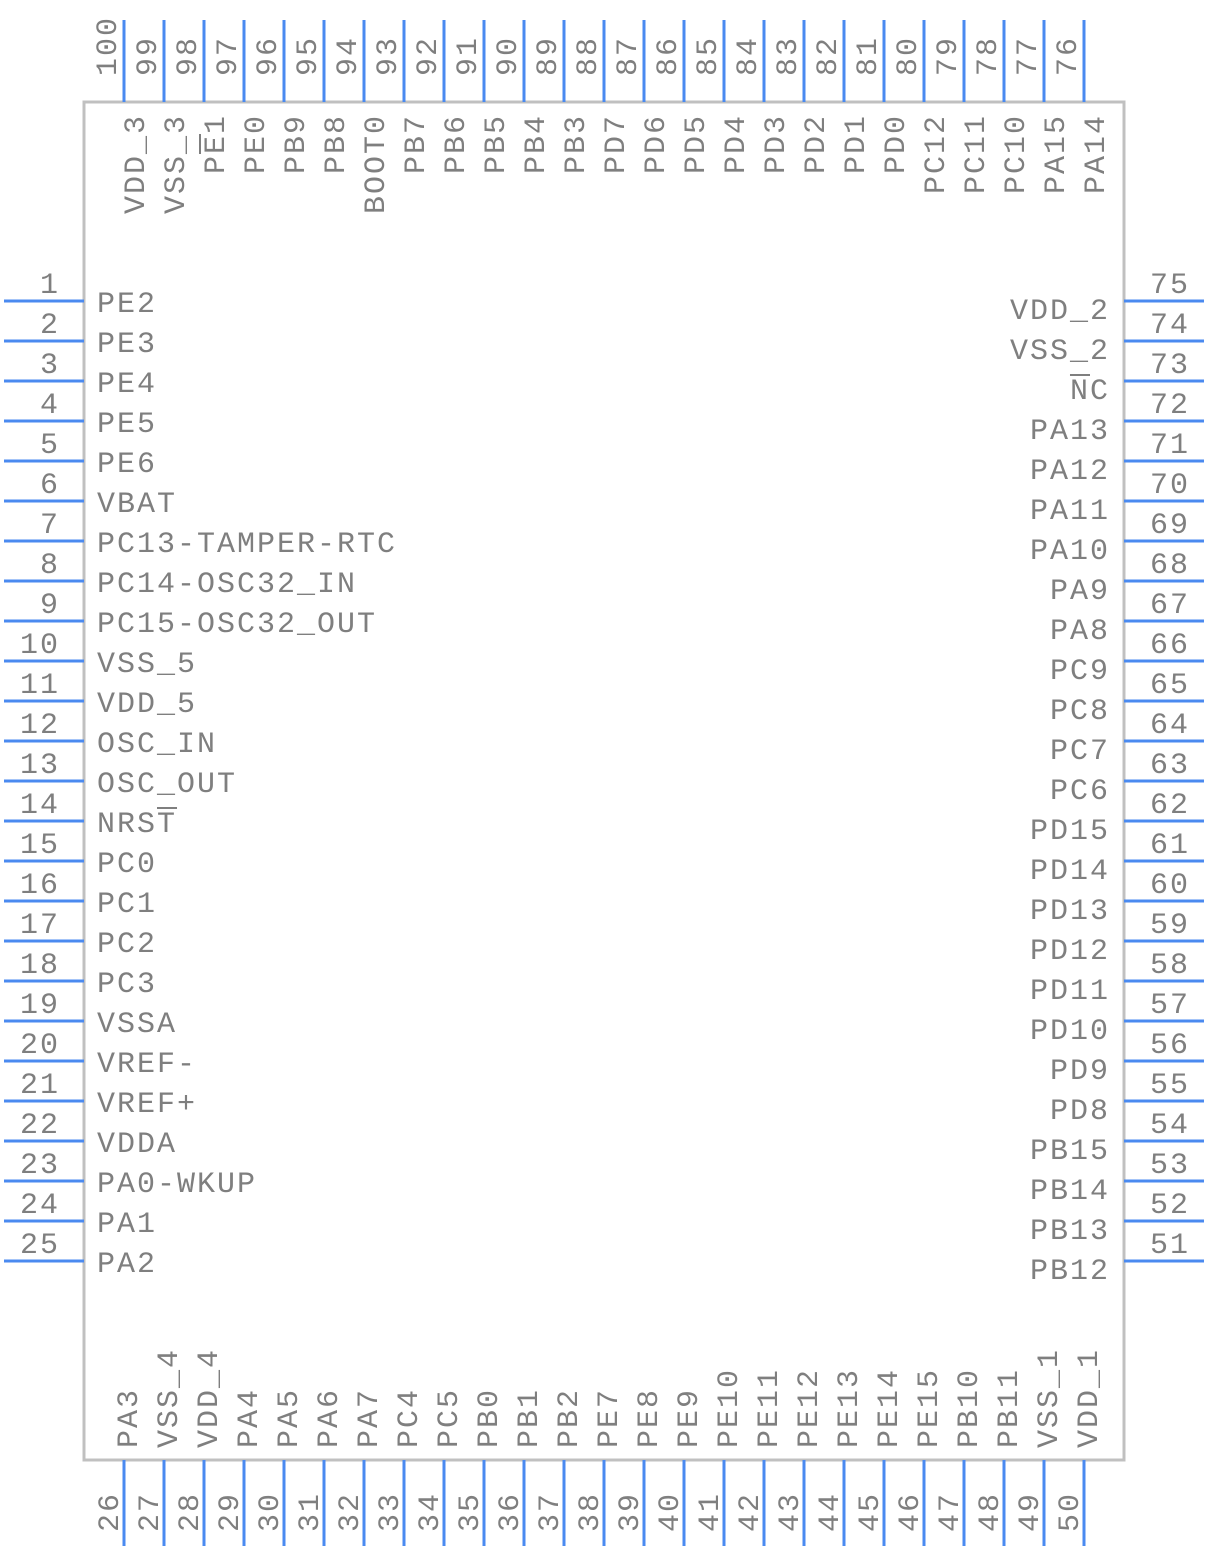 The width and height of the screenshot is (1208, 1551). I want to click on pin-45: 45 PE14, so click(880, 1457).